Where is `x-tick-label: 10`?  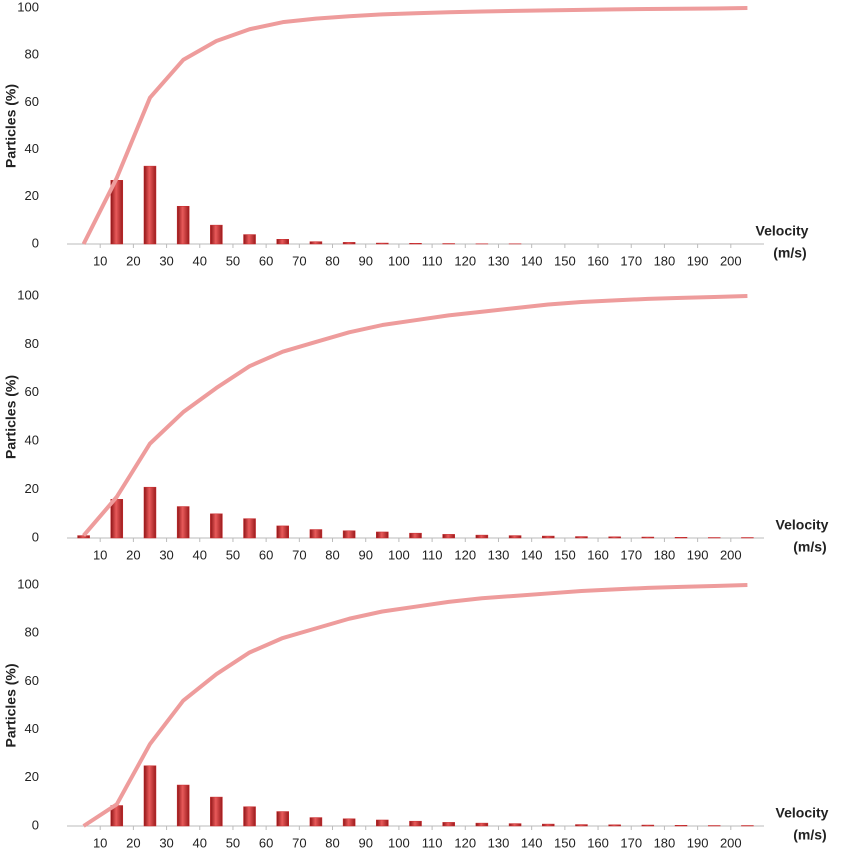 x-tick-label: 10 is located at coordinates (100, 842).